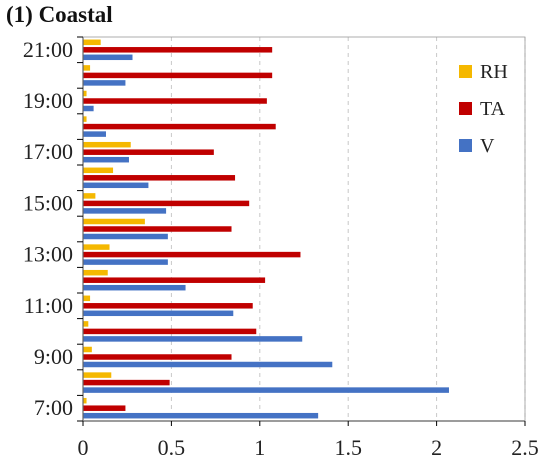 The height and width of the screenshot is (472, 550). I want to click on legend-label-ta: TA, so click(493, 109).